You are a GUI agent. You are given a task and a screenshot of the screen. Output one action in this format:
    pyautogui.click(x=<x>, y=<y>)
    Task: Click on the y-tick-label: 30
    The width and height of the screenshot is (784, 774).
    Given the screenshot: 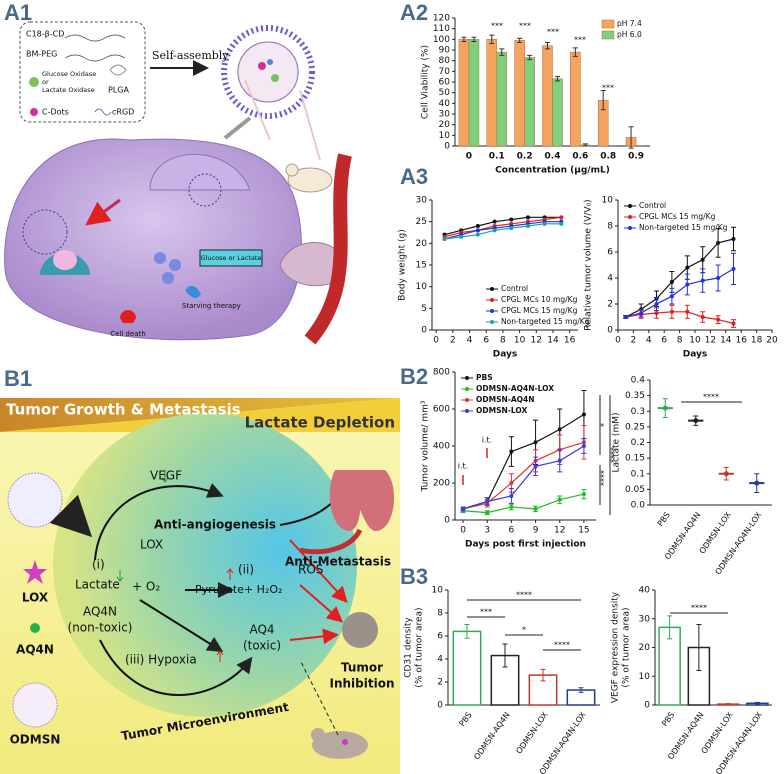 What is the action you would take?
    pyautogui.click(x=645, y=619)
    